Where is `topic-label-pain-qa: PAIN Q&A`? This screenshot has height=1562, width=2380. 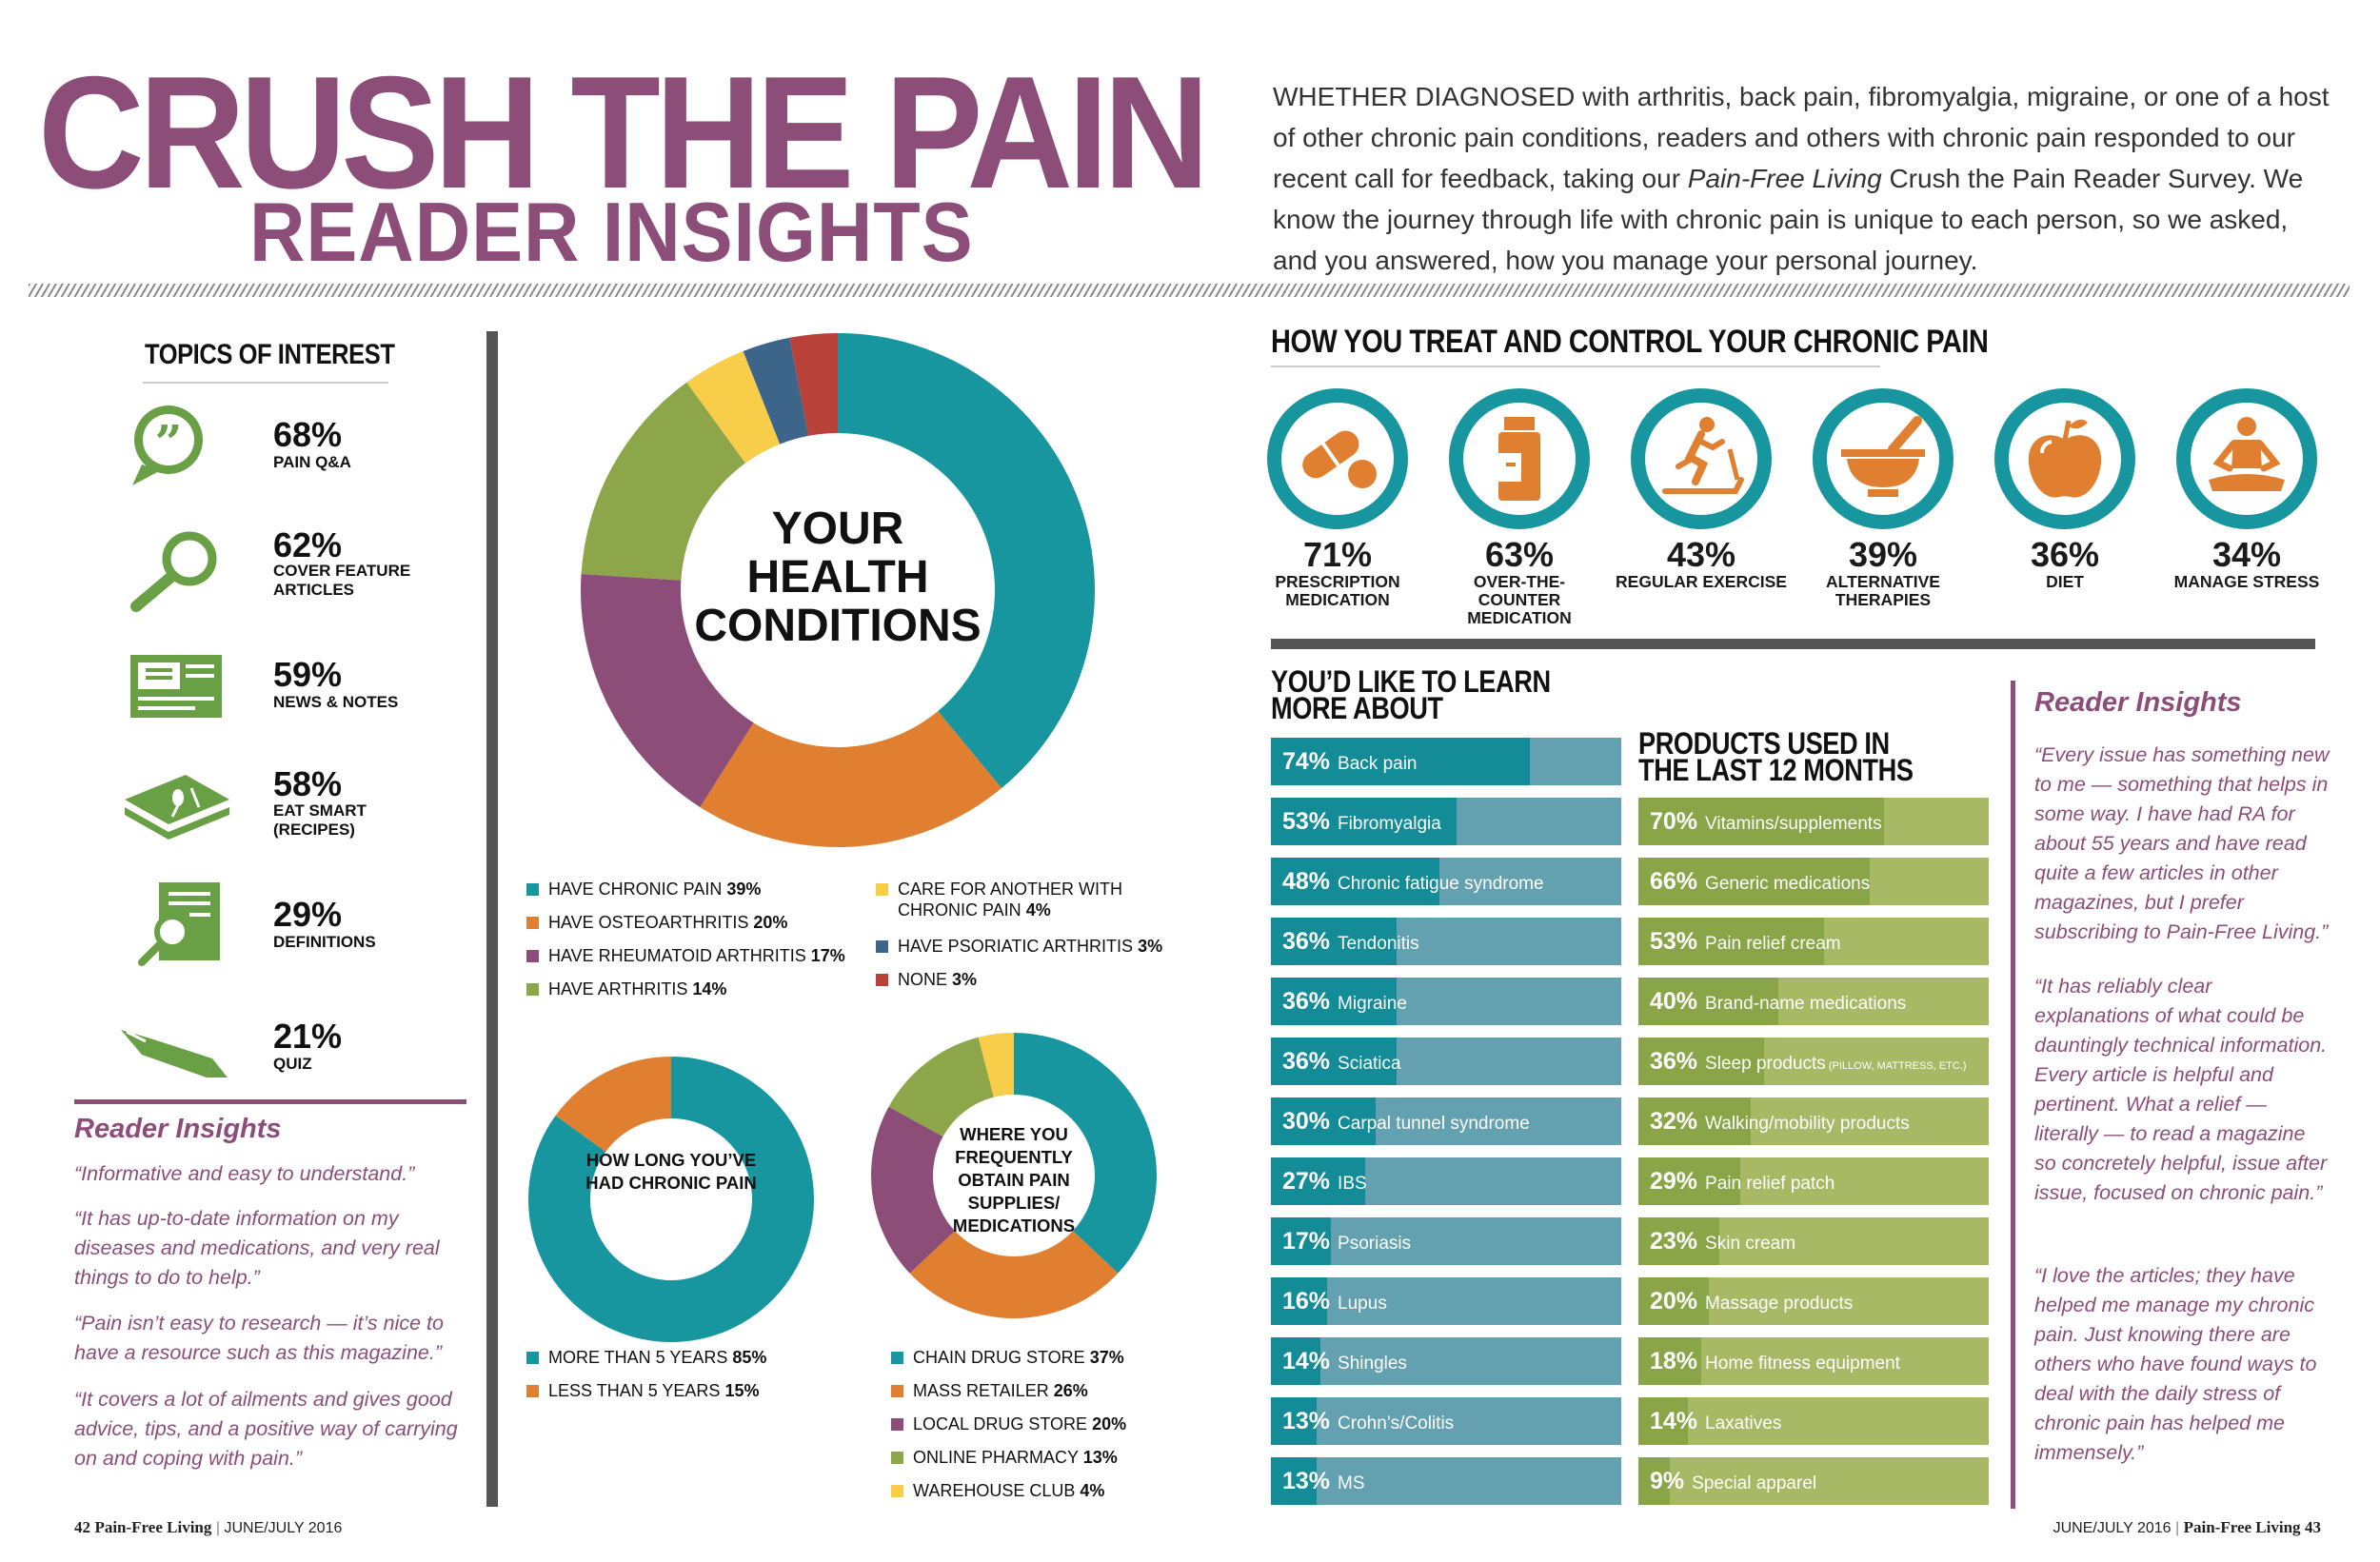 topic-label-pain-qa: PAIN Q&A is located at coordinates (312, 462).